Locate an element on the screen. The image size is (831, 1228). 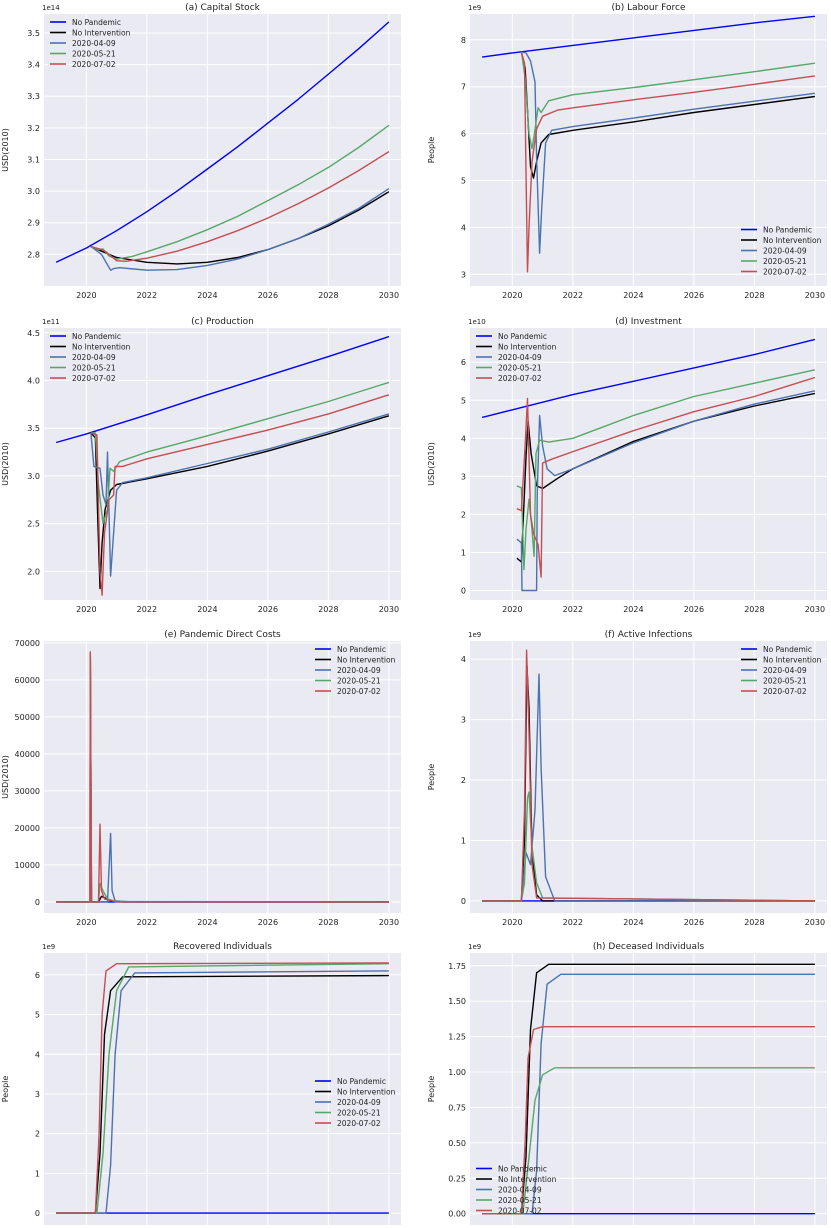
y-tick-label: 2 is located at coordinates (463, 514).